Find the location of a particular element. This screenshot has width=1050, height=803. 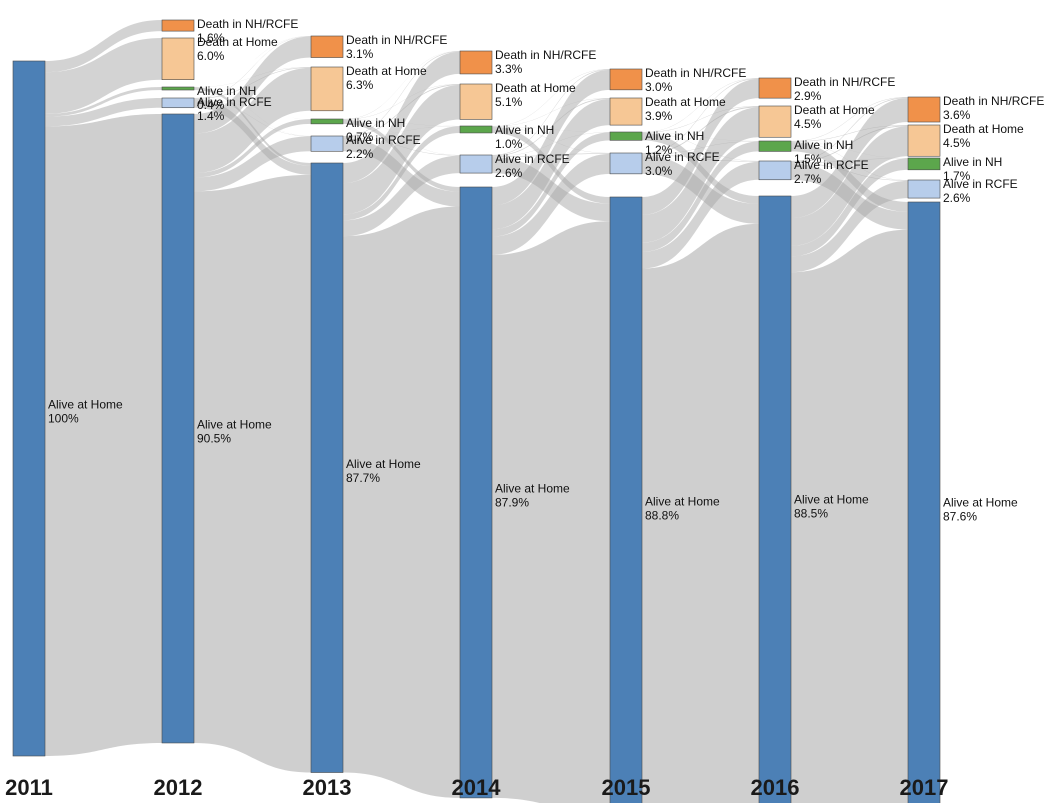

node-2015-alive_rcfe is located at coordinates (626, 163).